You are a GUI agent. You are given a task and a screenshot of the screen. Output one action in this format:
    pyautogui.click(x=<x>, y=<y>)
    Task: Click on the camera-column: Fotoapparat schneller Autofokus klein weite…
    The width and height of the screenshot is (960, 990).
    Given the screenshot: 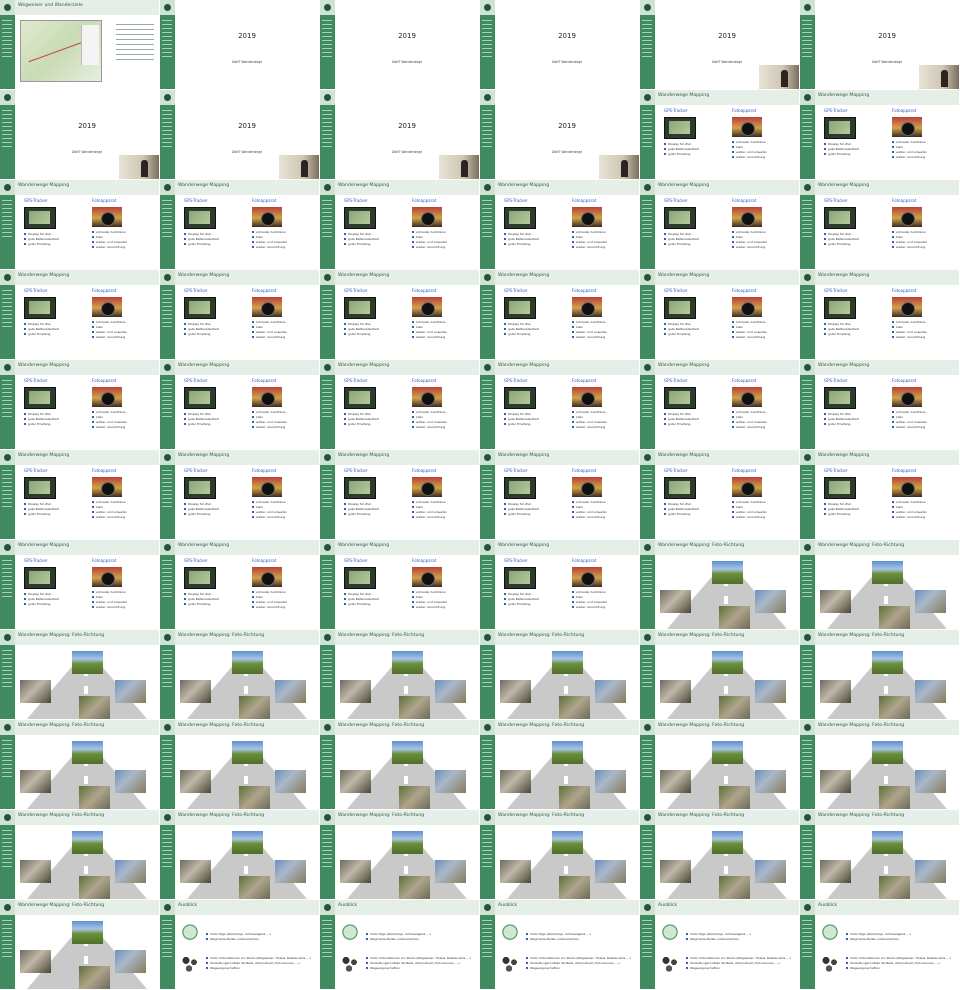 What is the action you would take?
    pyautogui.click(x=279, y=224)
    